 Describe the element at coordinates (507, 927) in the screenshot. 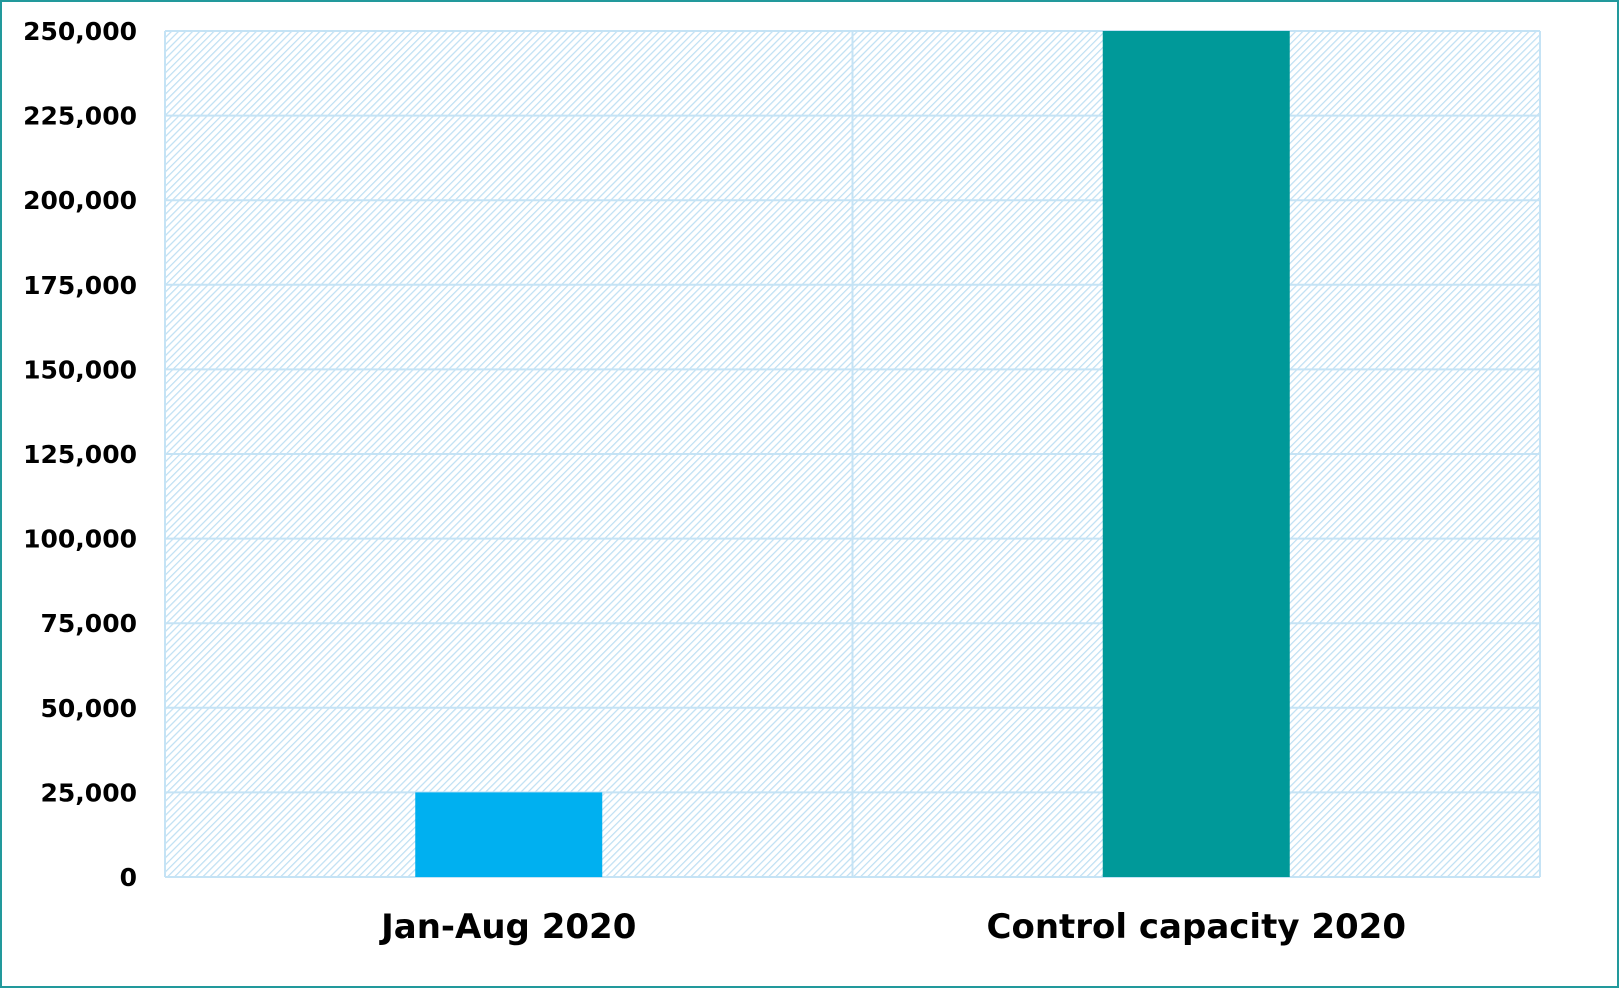

I see `x-category-label: Jan-Aug 2020` at that location.